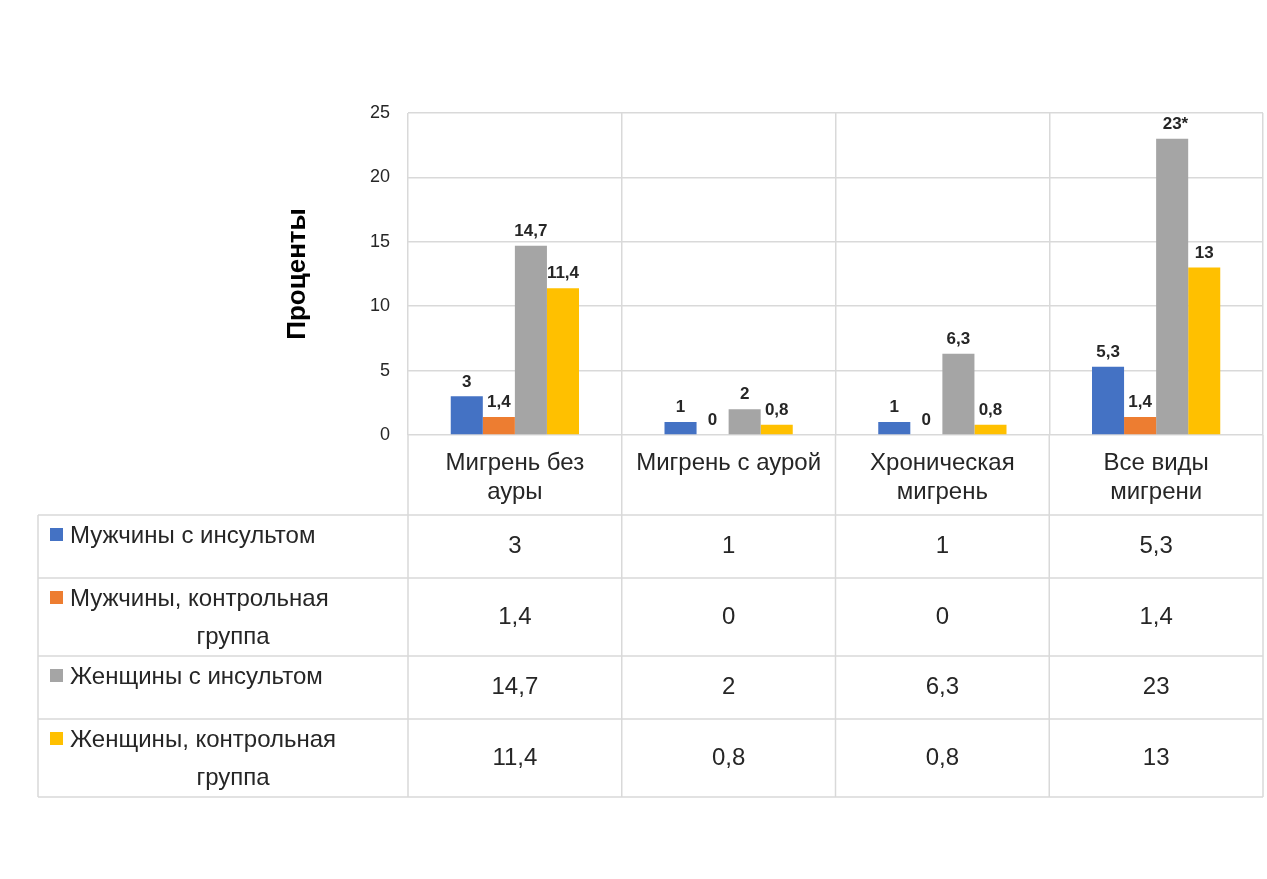 This screenshot has width=1267, height=879. What do you see at coordinates (744, 394) in the screenshot?
I see `text: 2` at bounding box center [744, 394].